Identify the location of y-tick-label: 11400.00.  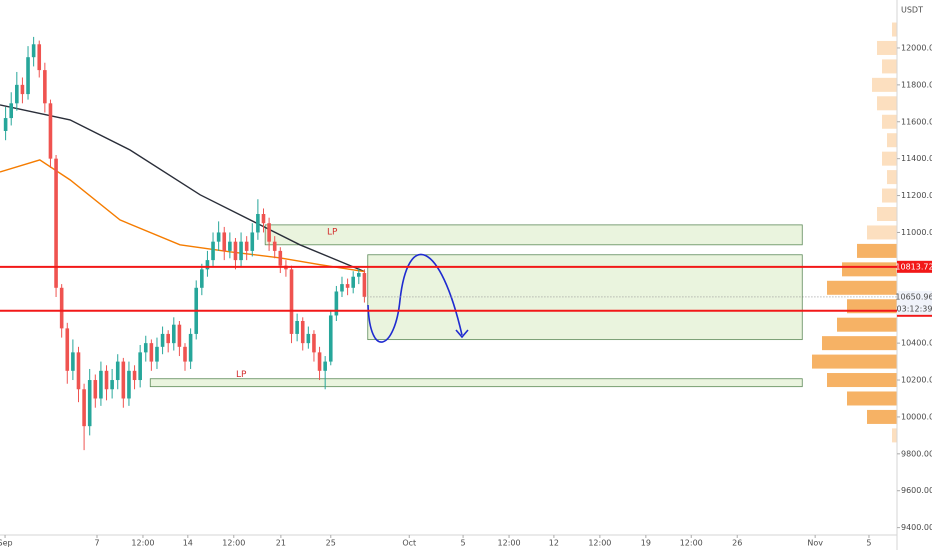
(916, 158).